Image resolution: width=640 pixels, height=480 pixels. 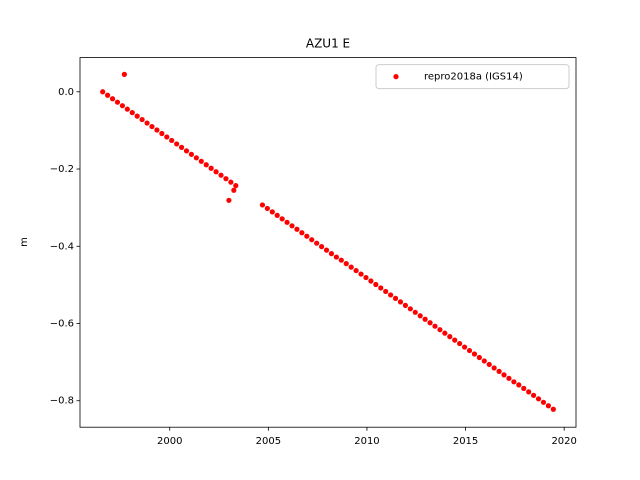 I want to click on legend-box, so click(x=472, y=77).